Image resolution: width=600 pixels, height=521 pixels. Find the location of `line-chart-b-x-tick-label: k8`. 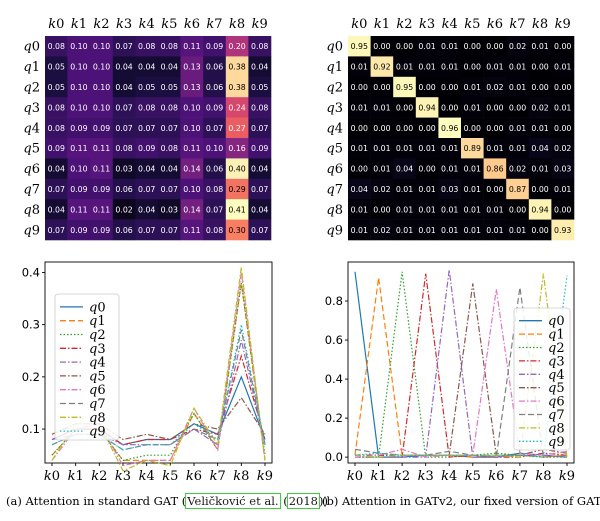

line-chart-b-x-tick-label: k8 is located at coordinates (543, 476).